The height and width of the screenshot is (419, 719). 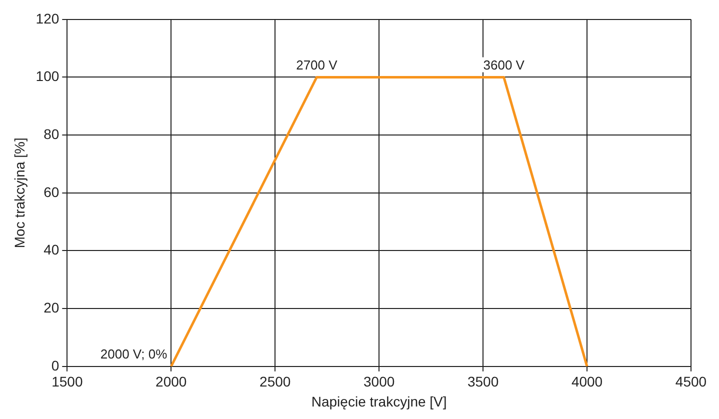 What do you see at coordinates (52, 134) in the screenshot?
I see `y-tick-label: 80` at bounding box center [52, 134].